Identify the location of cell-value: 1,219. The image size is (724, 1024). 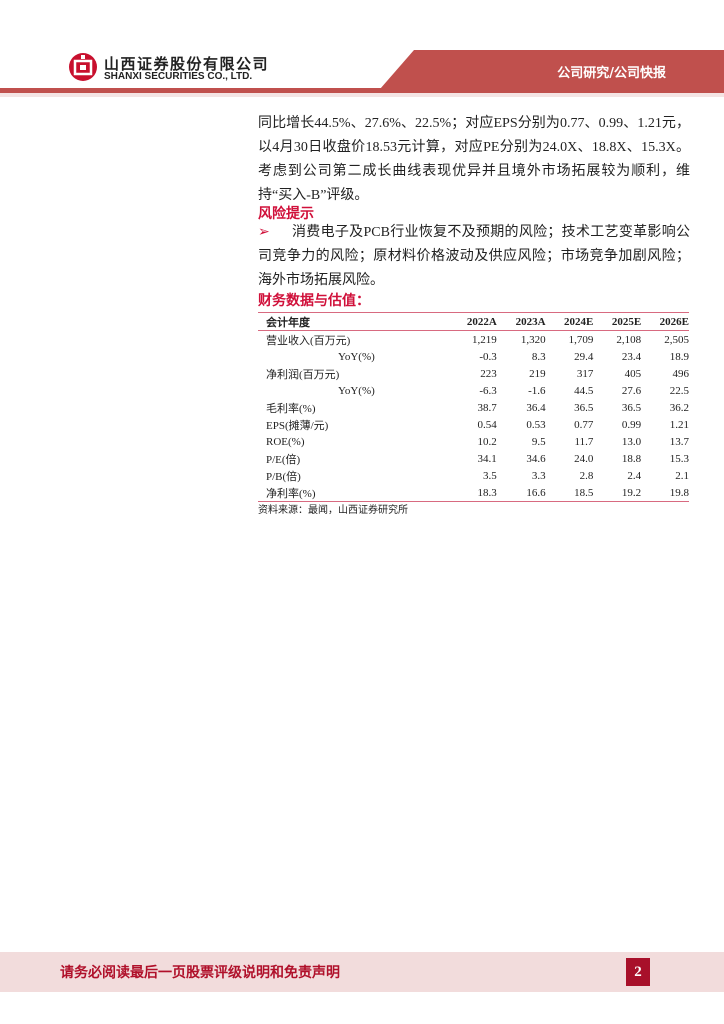
(484, 339).